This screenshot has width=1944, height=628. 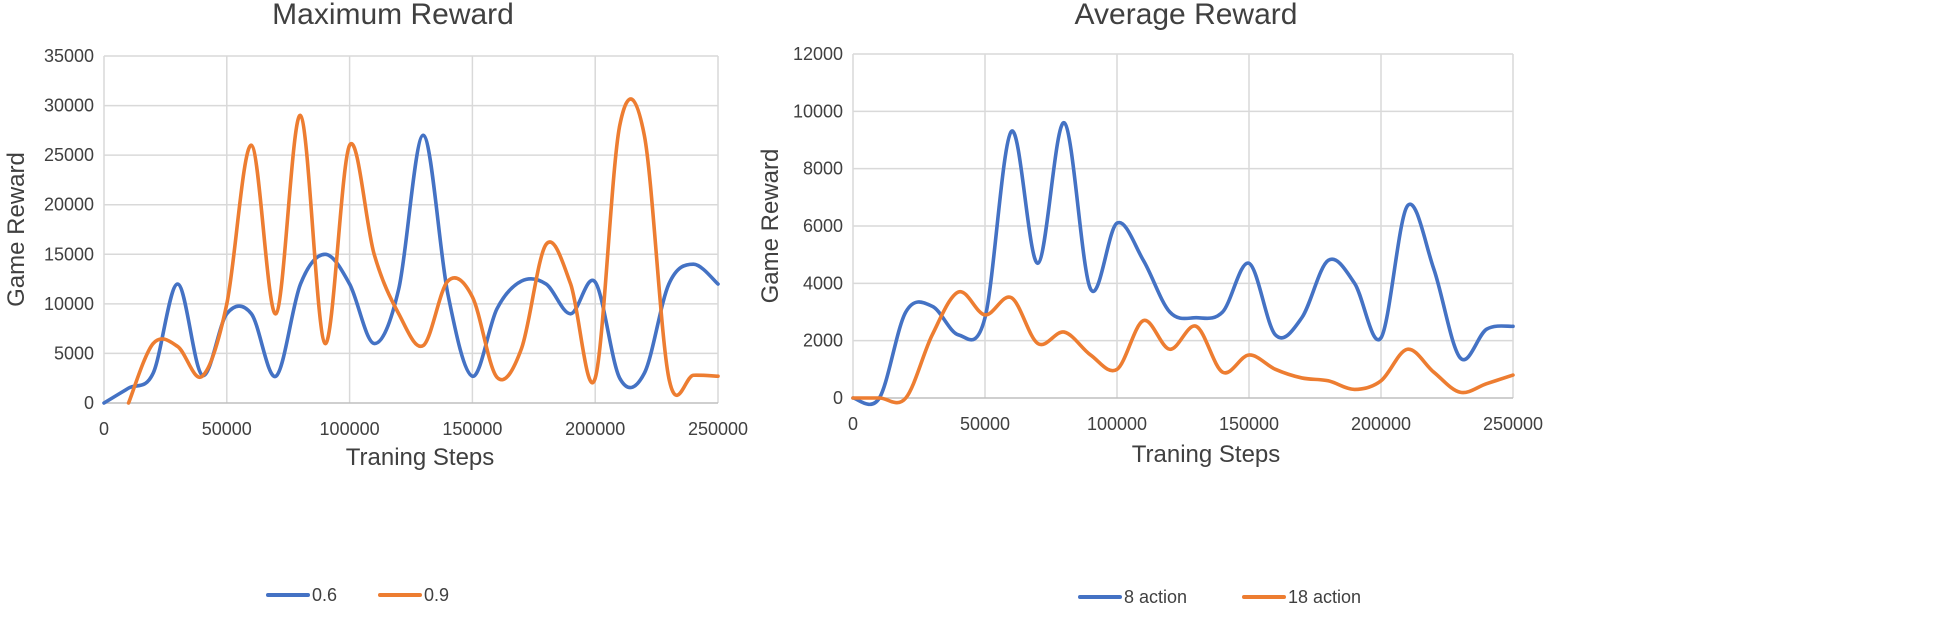 I want to click on y-tick-label: 30000, so click(x=69, y=106).